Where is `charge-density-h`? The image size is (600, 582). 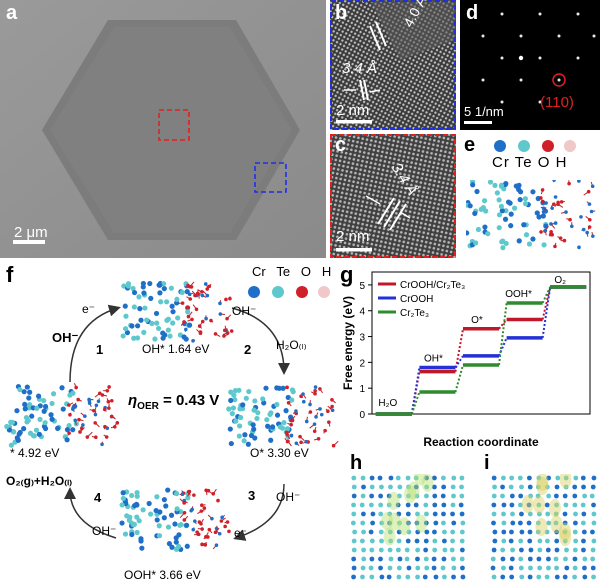
charge-density-h is located at coordinates (408, 527).